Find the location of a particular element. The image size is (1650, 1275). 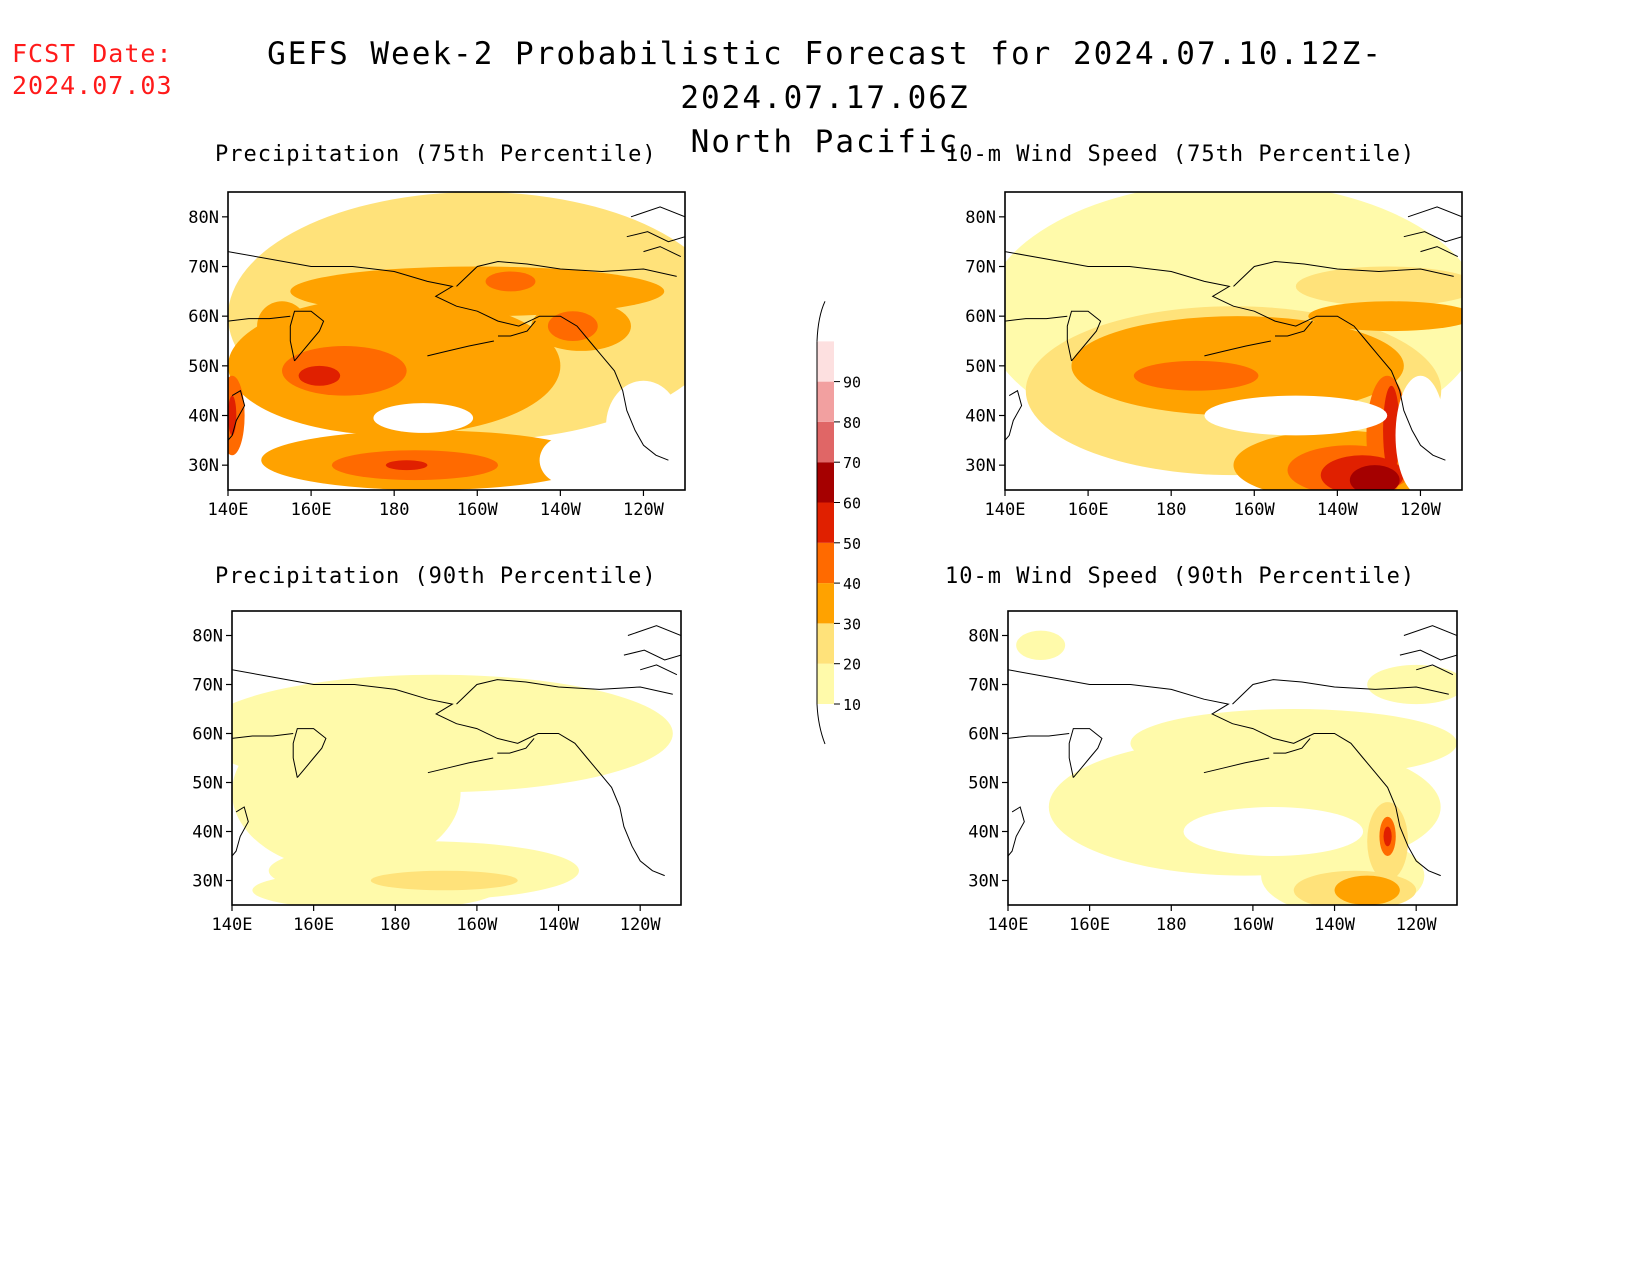

panel-title-wind90: 10-m Wind Speed (90th Percentile) is located at coordinates (1180, 576).